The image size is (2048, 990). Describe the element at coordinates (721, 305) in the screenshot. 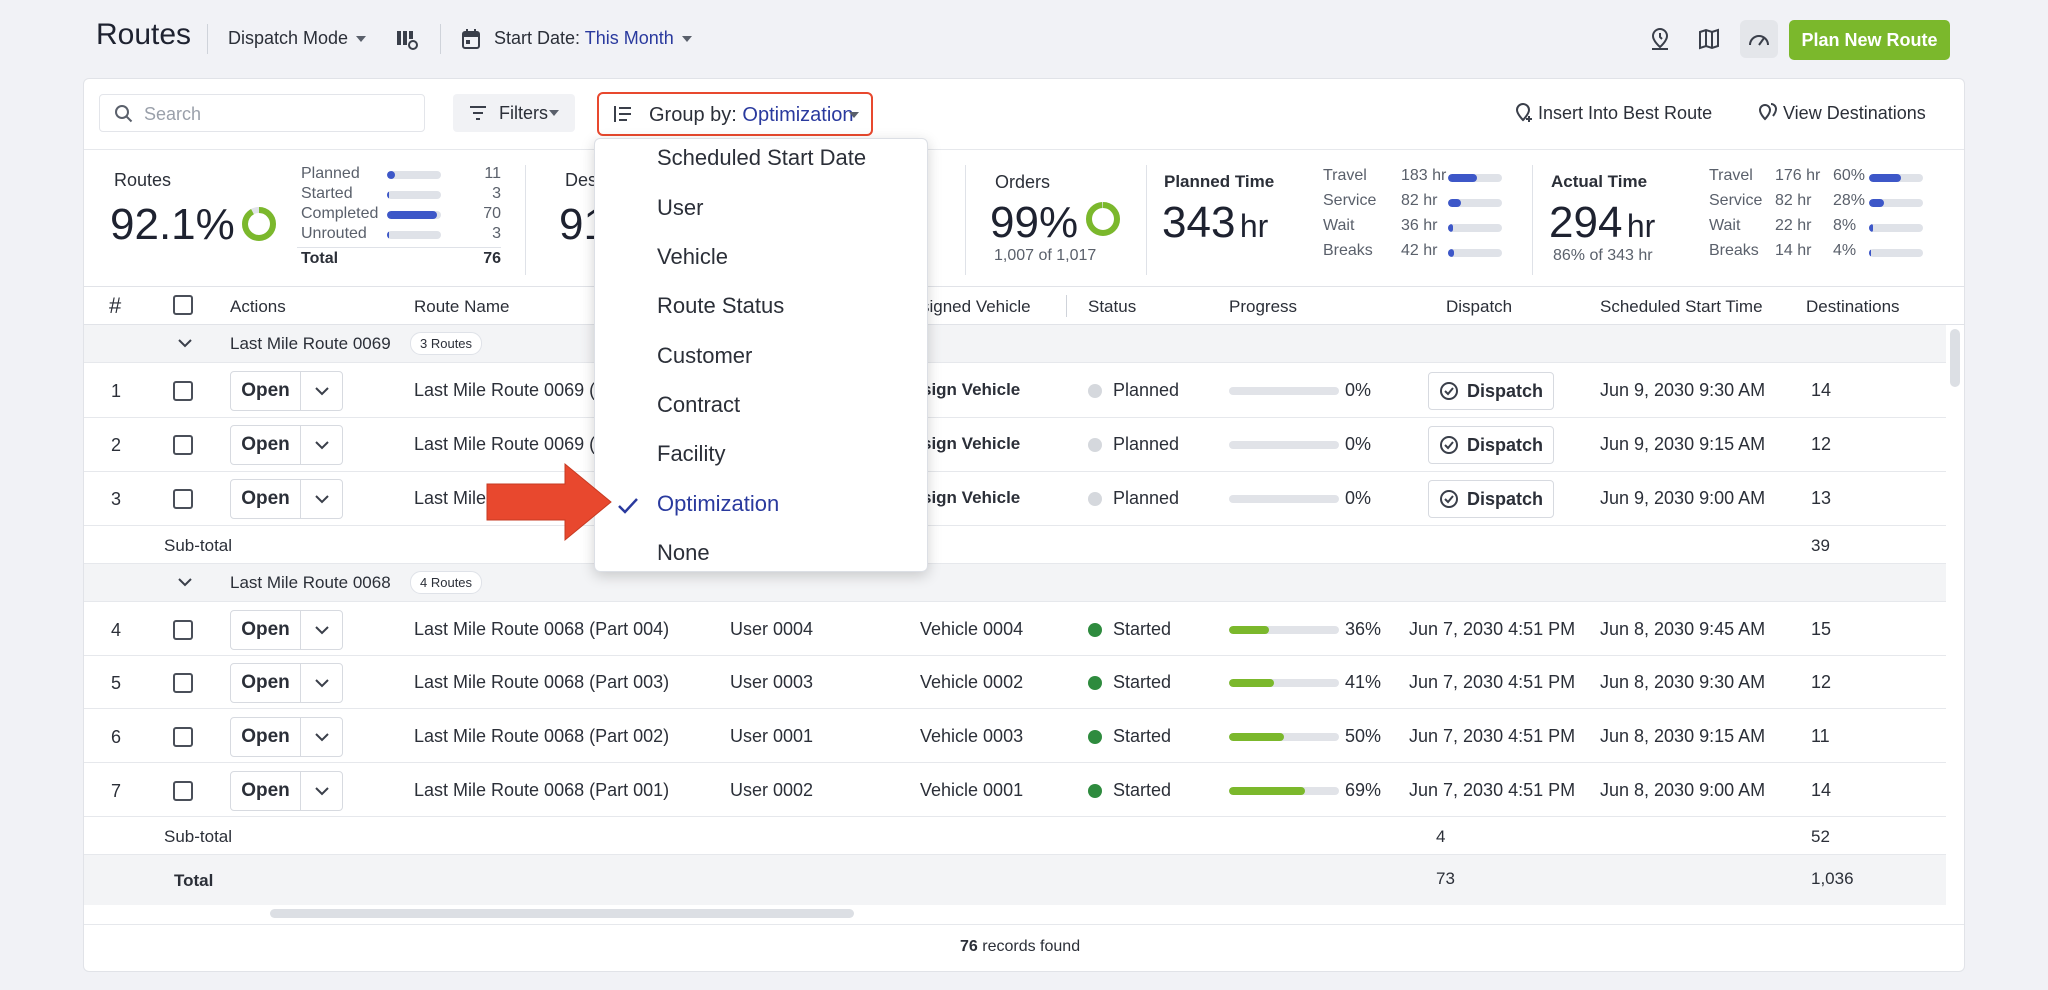

I see `menu-item-route-status: Route Status` at that location.